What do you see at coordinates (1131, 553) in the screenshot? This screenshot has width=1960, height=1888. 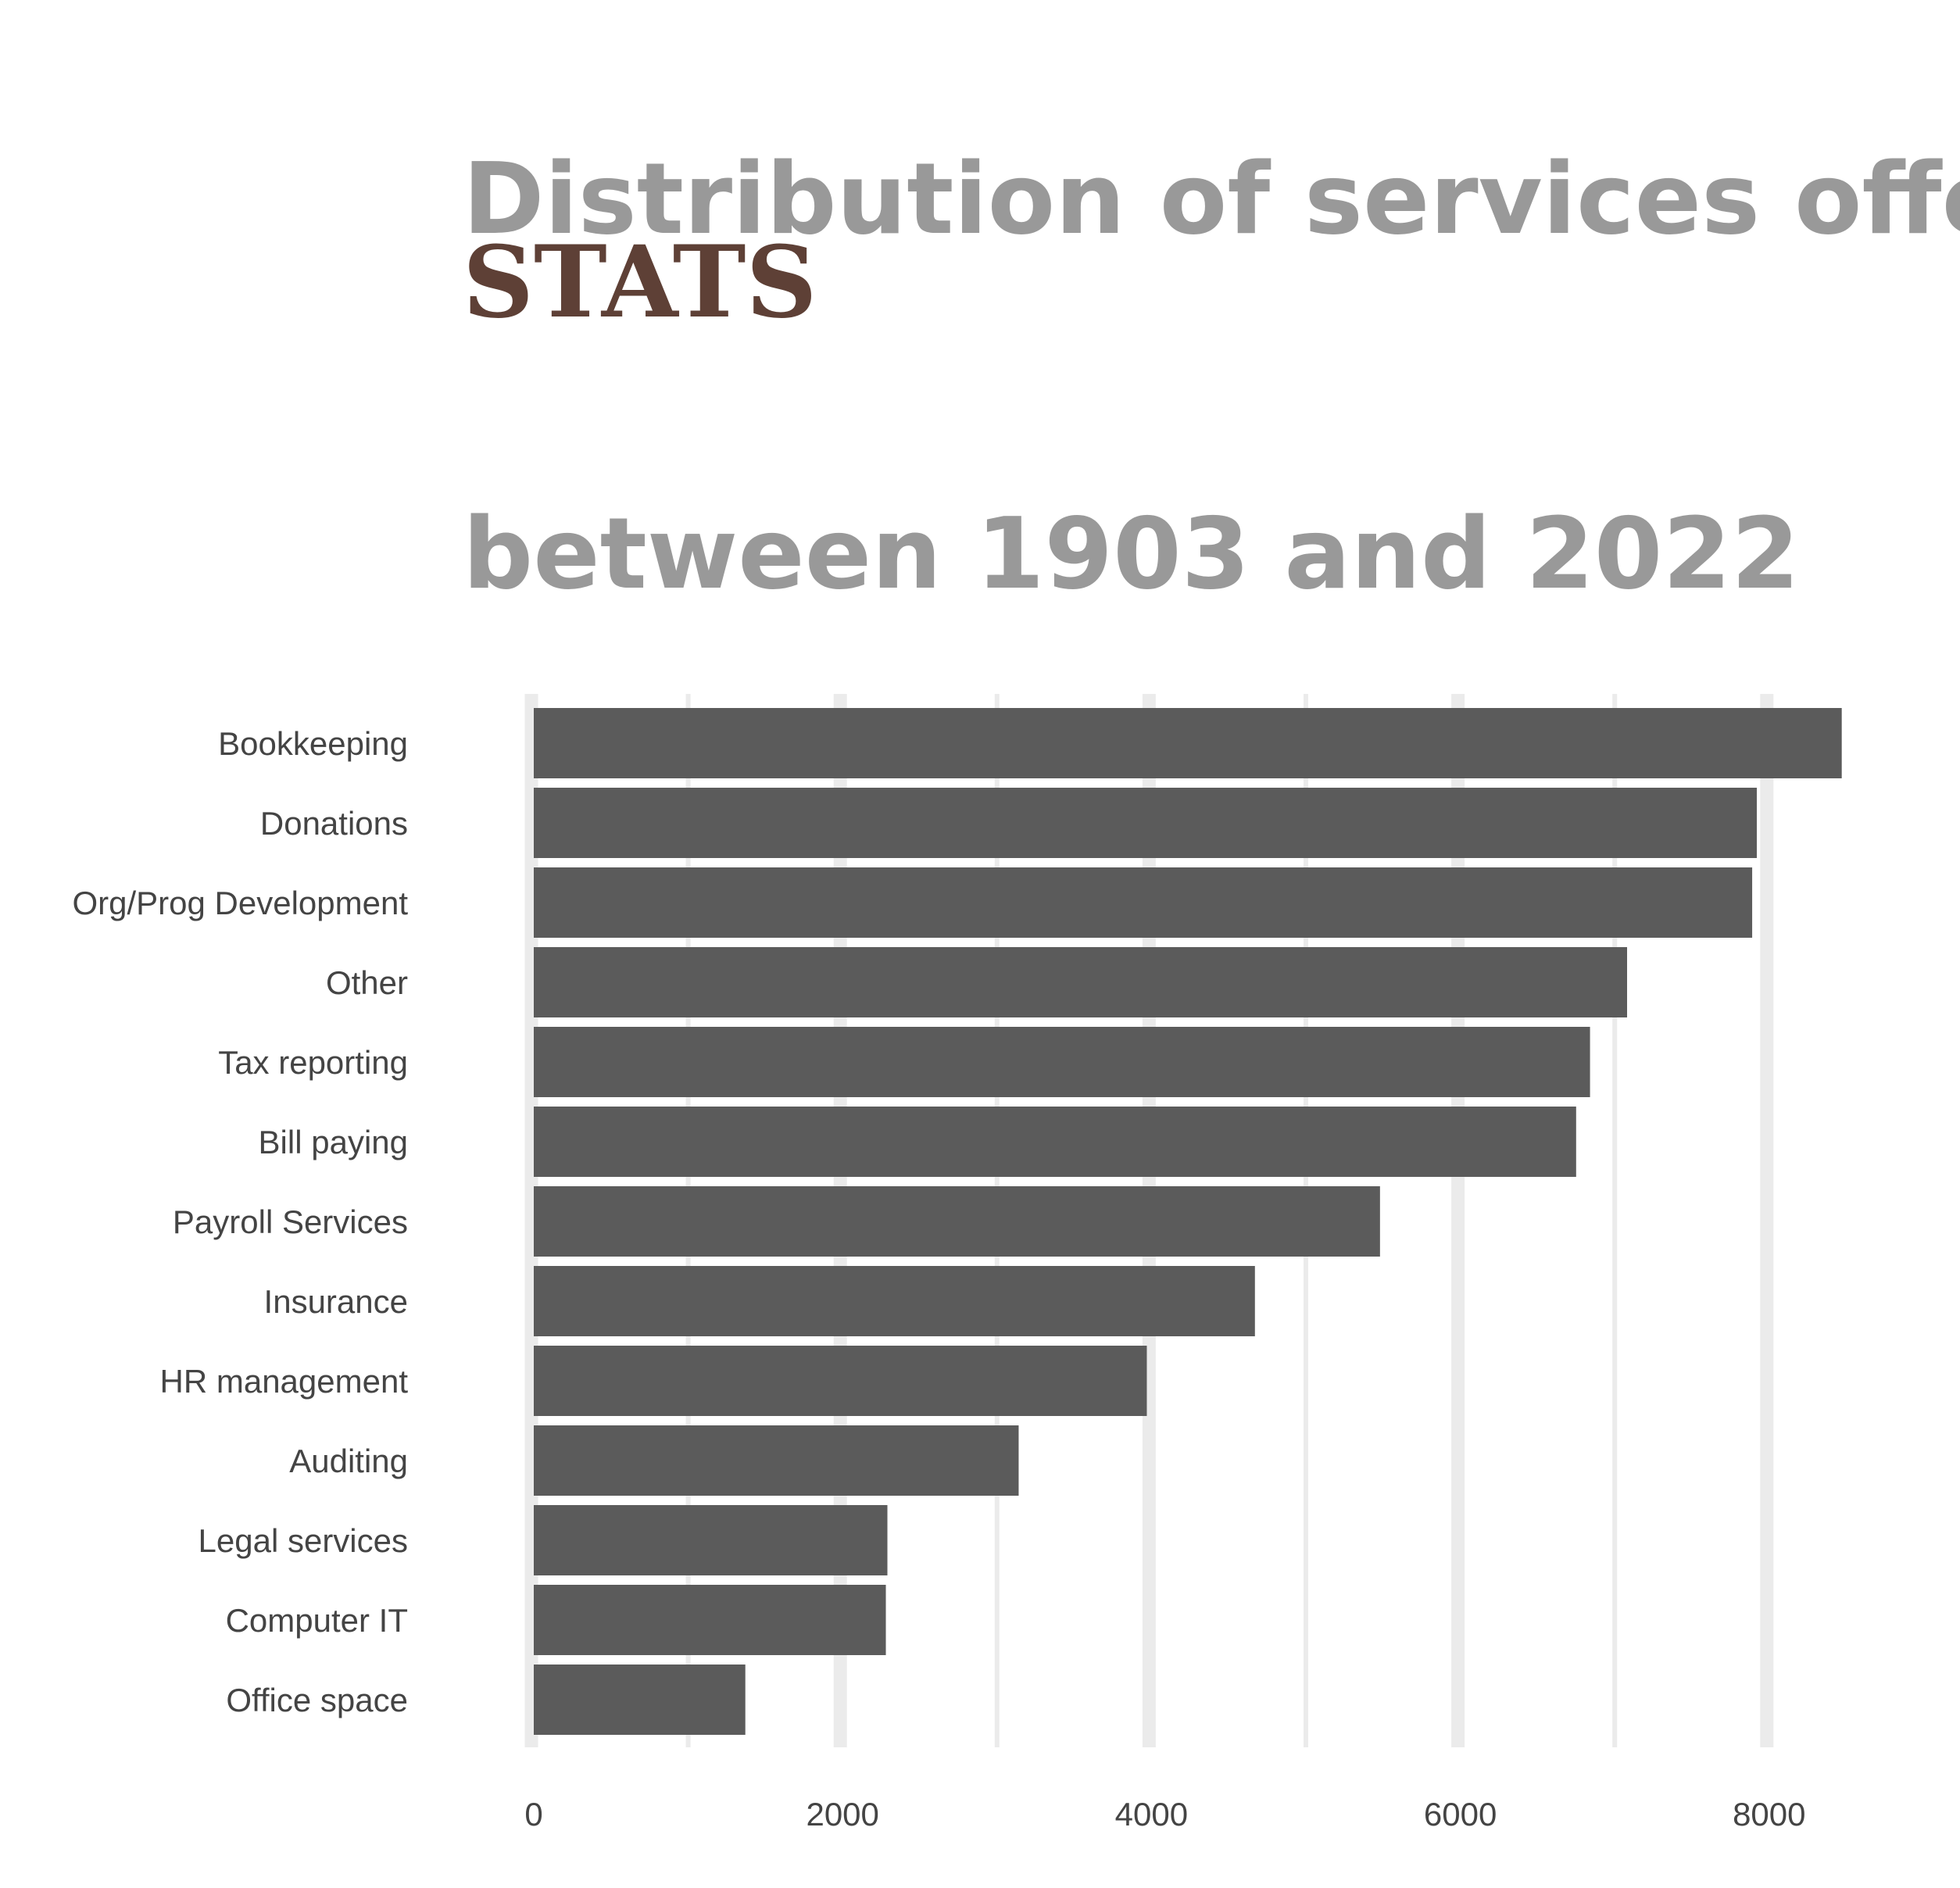 I see `chart-subtitle: between 1903 and 2022` at bounding box center [1131, 553].